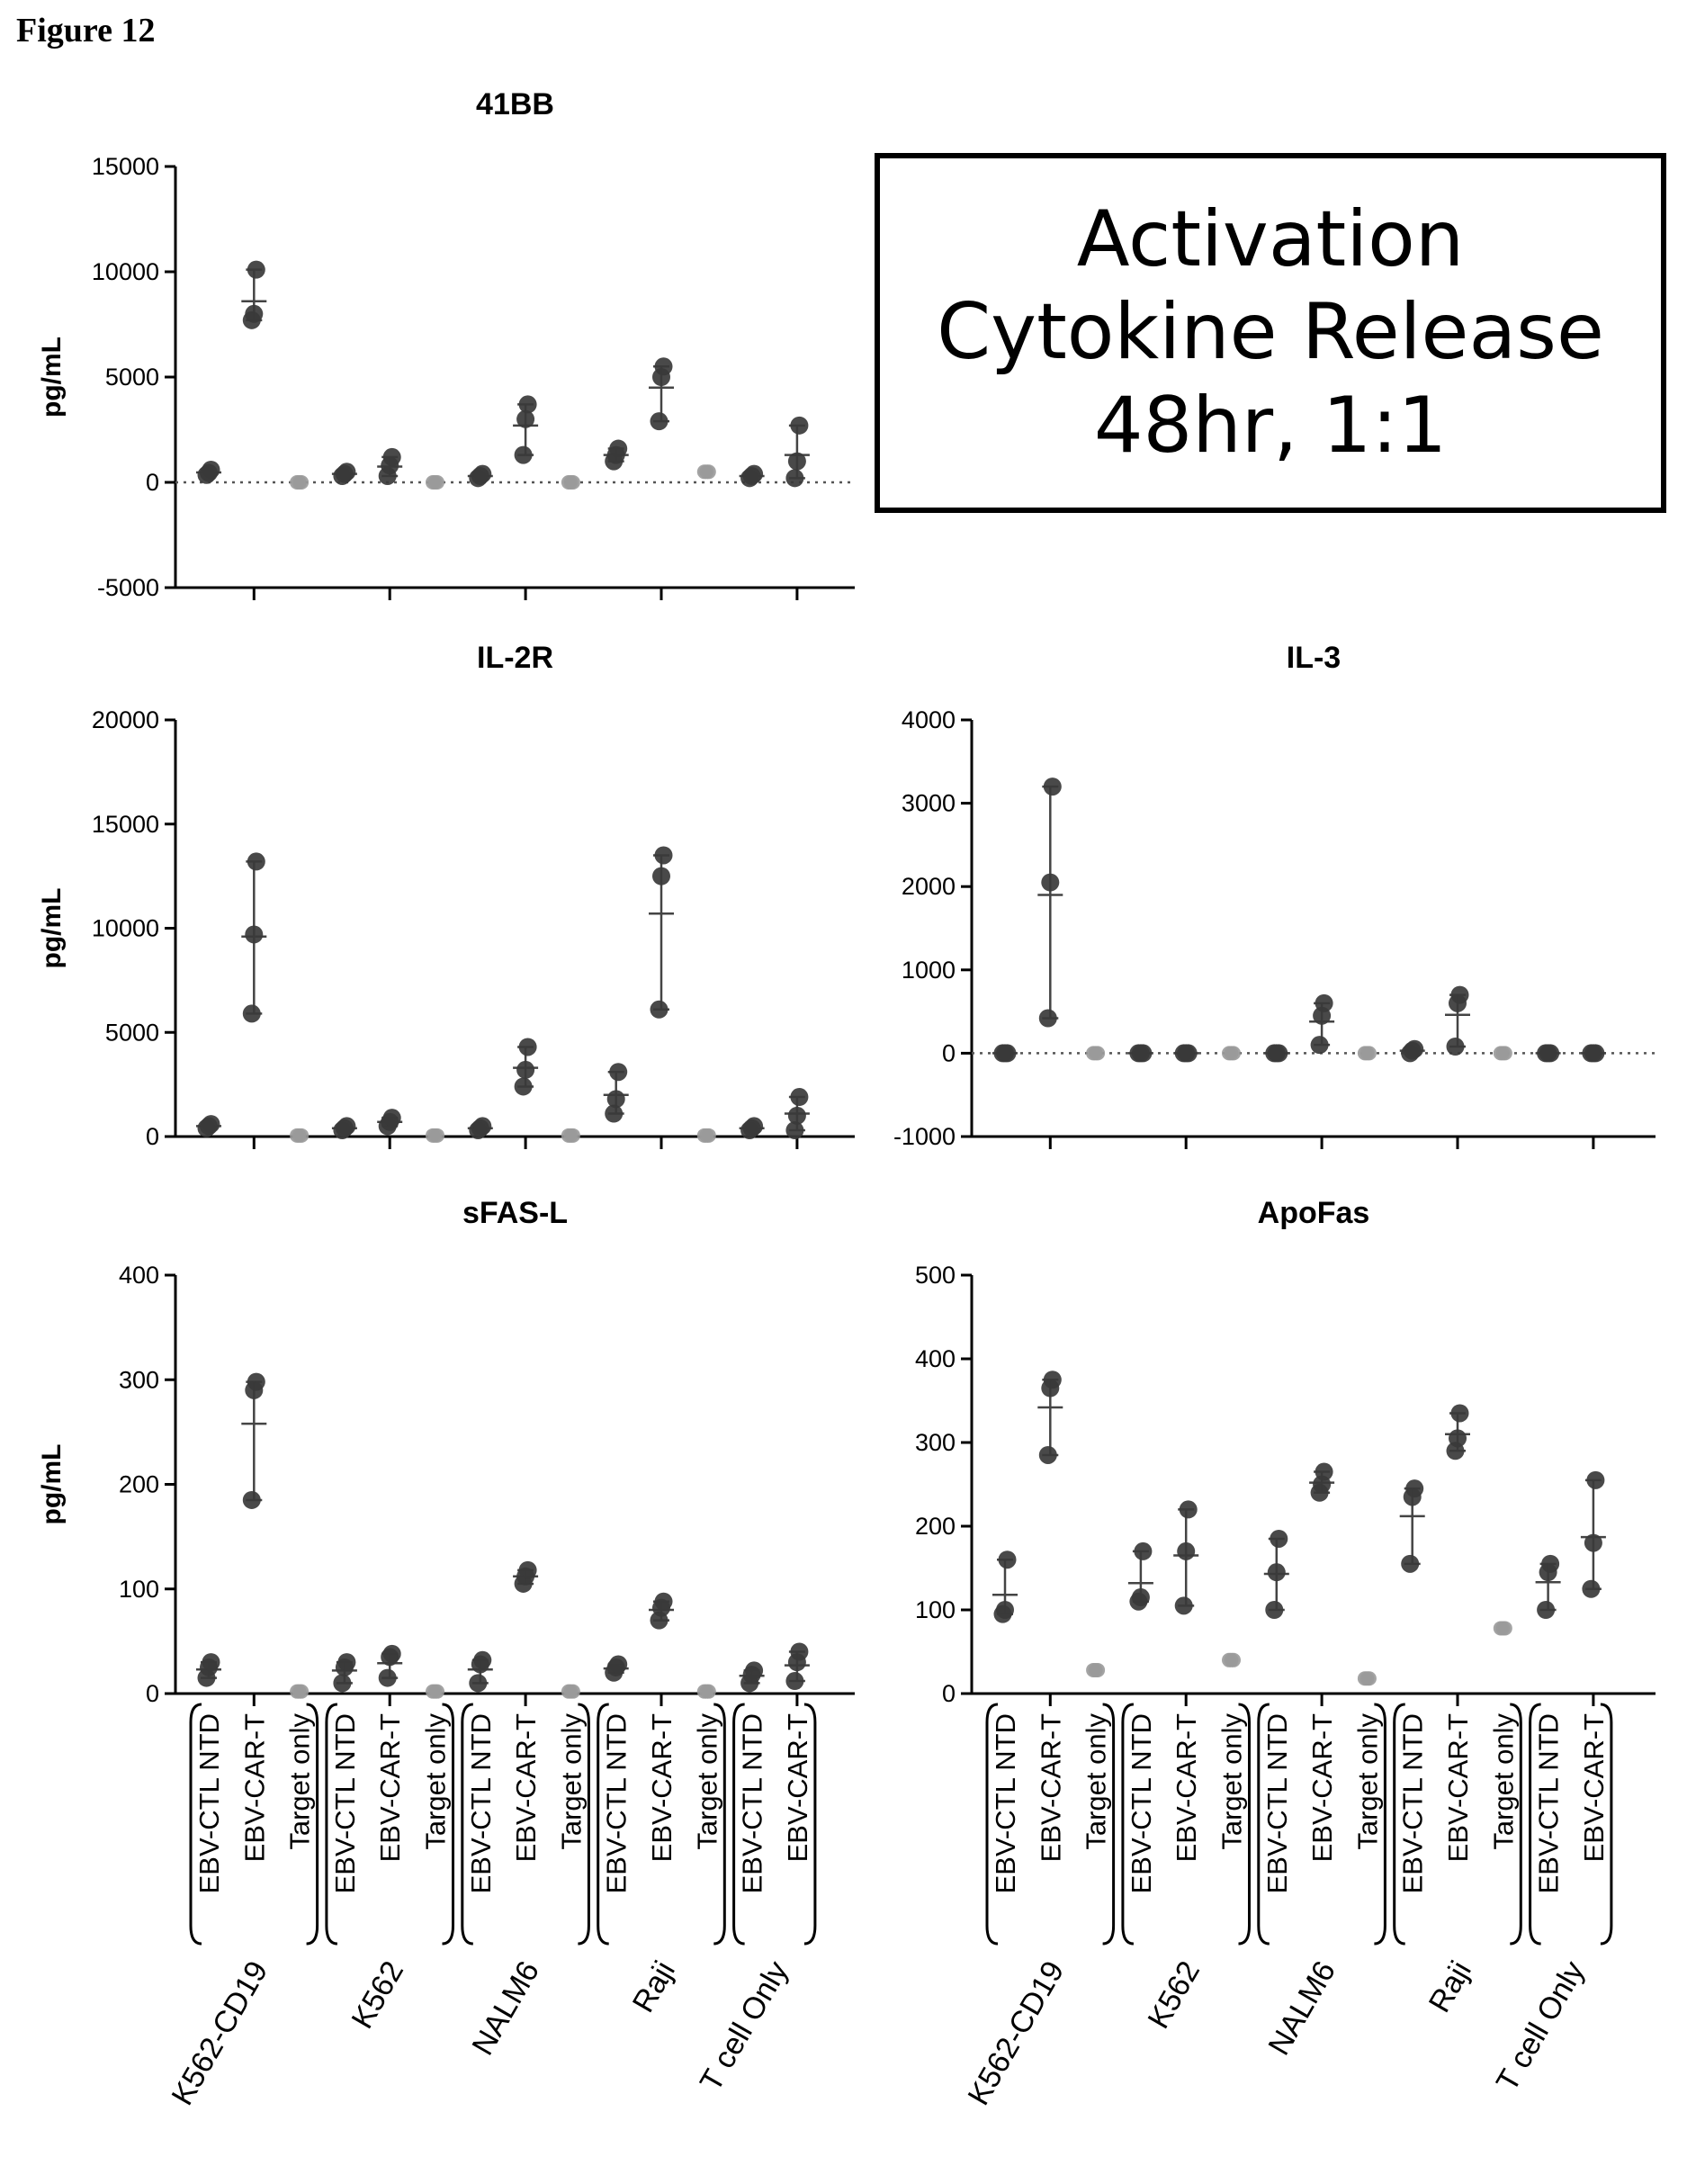 The height and width of the screenshot is (2184, 1687). Describe the element at coordinates (1016, 2033) in the screenshot. I see `group-label-k562-cd19: K562-CD19` at that location.